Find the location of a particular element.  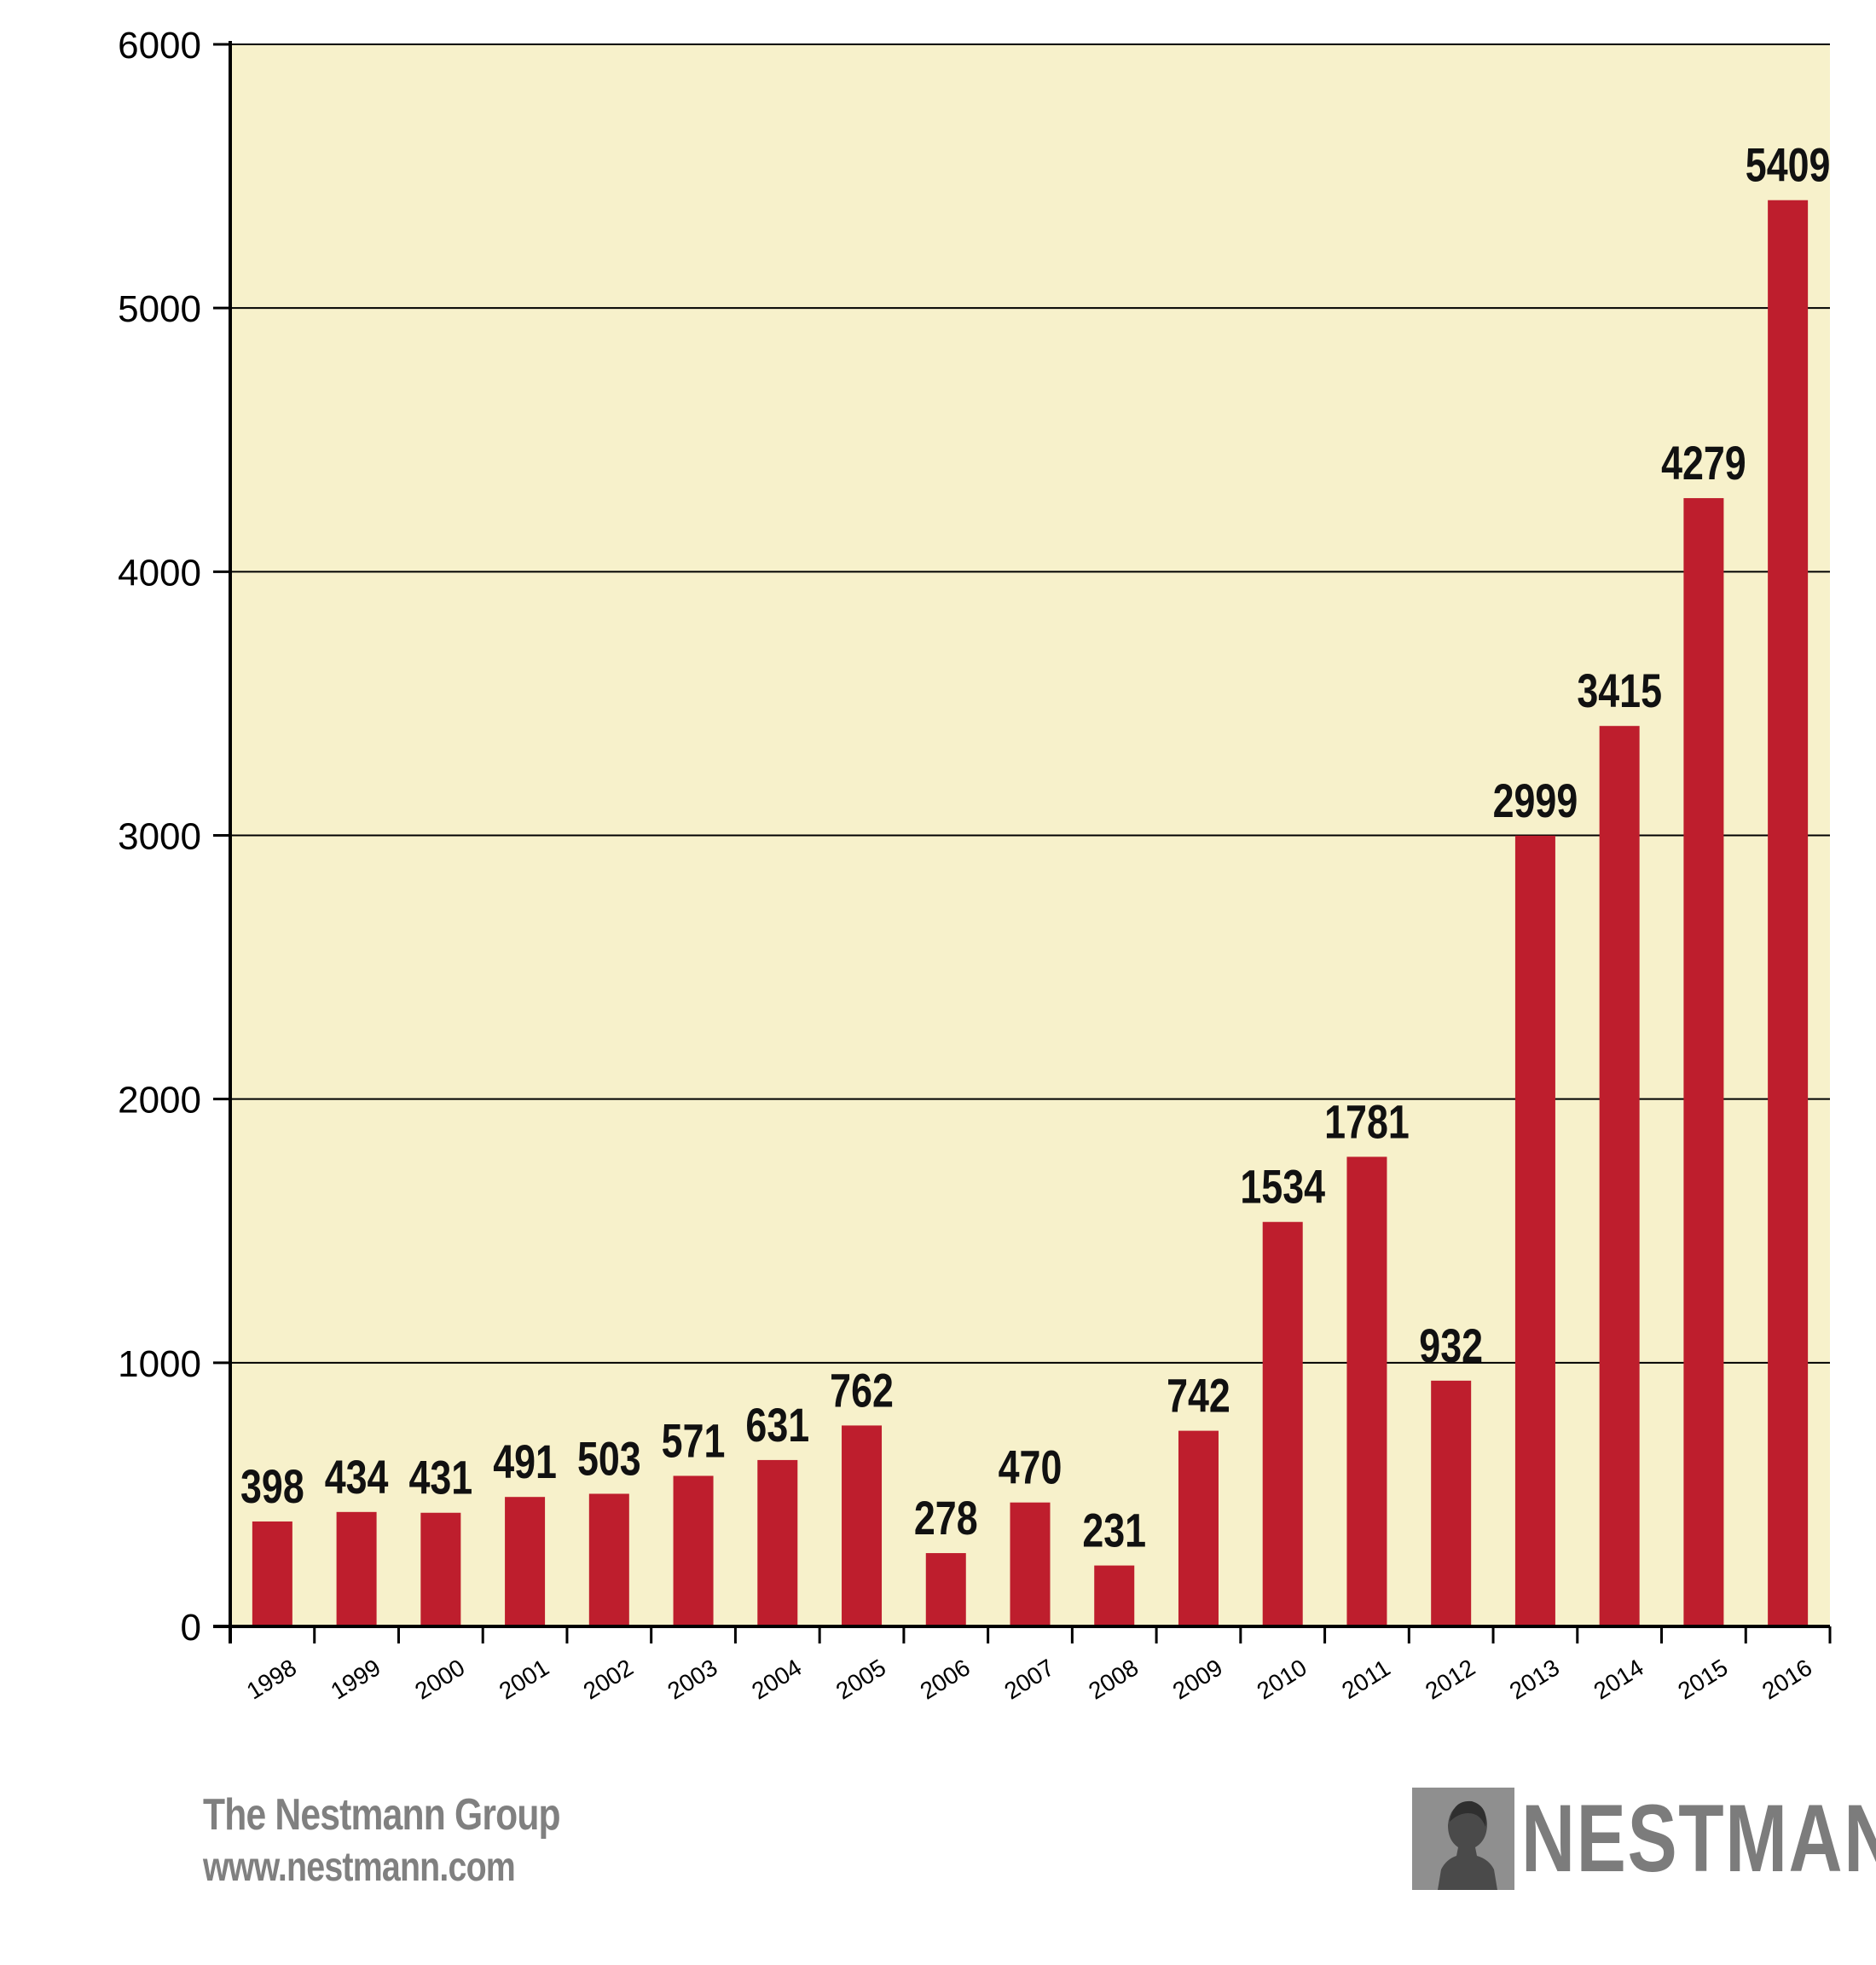

x-tick-label: 2007 is located at coordinates (1028, 1679).